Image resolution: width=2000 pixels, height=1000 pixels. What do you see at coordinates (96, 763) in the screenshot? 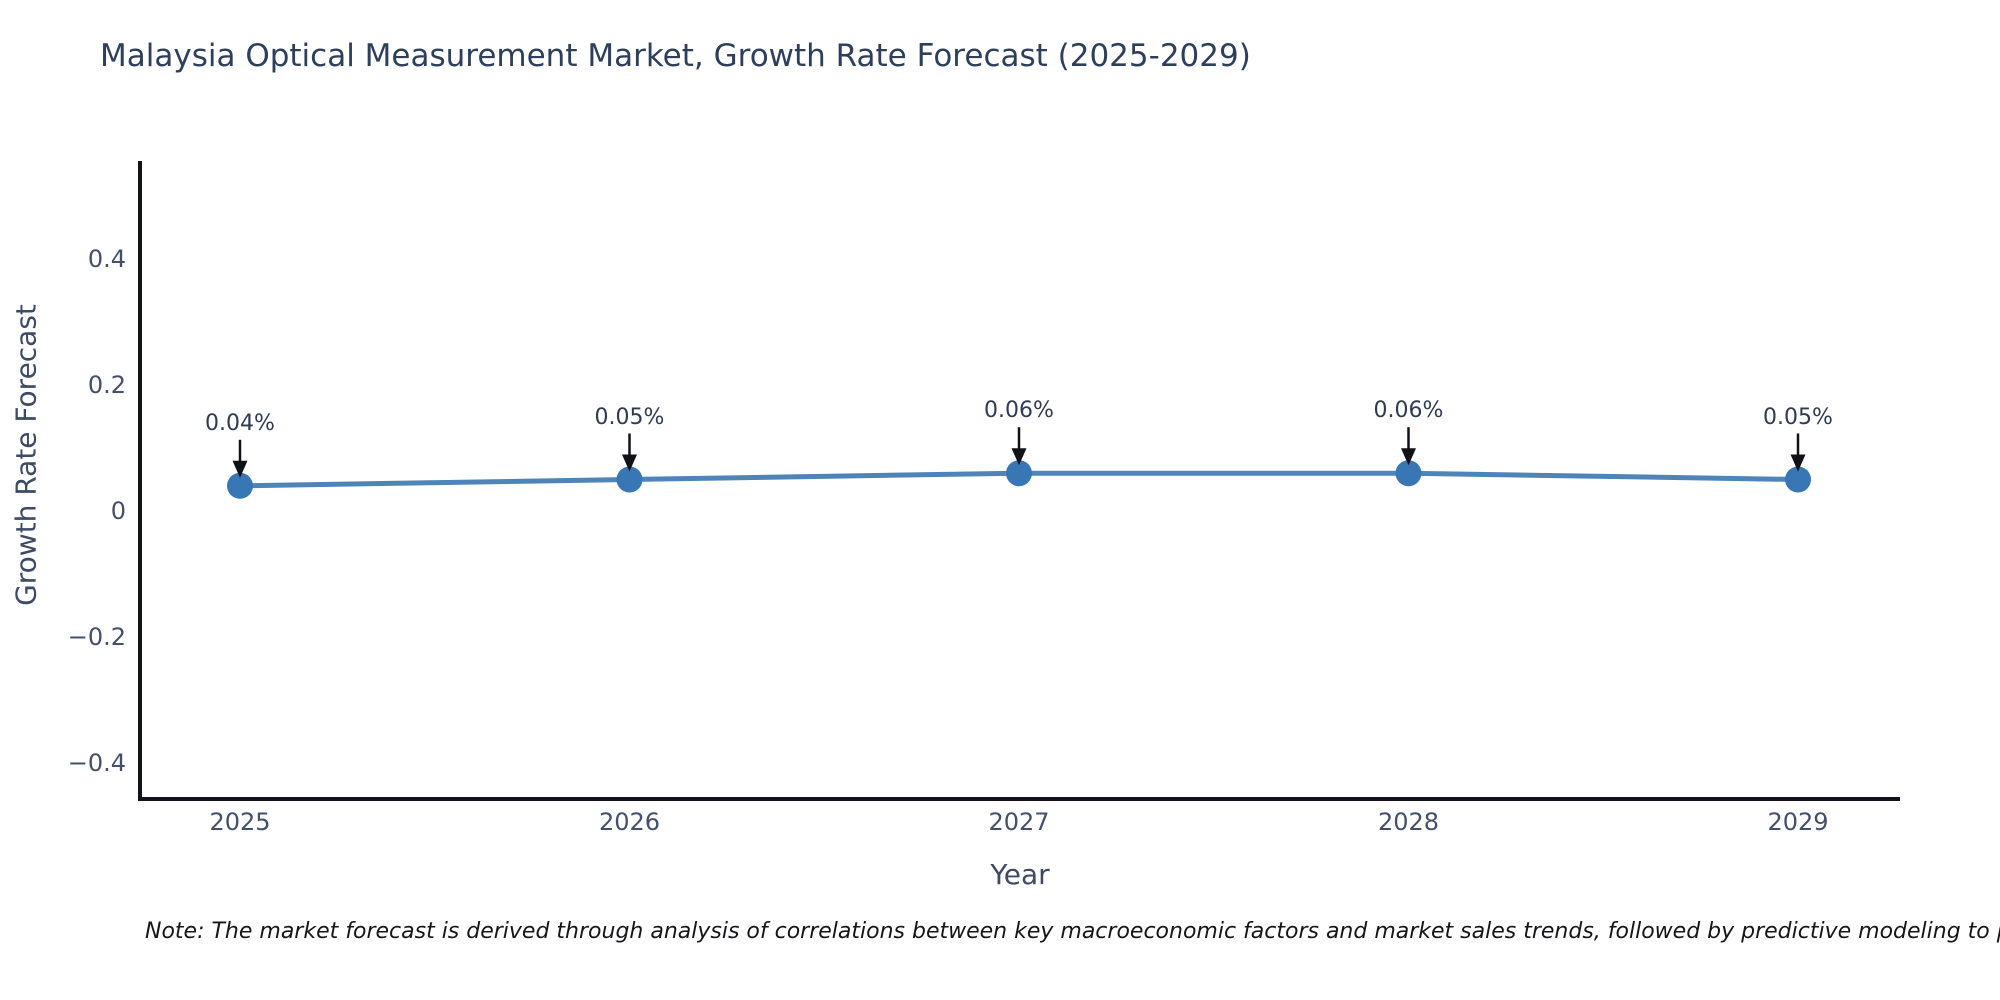
I see `y-tick-label: −0.4` at bounding box center [96, 763].